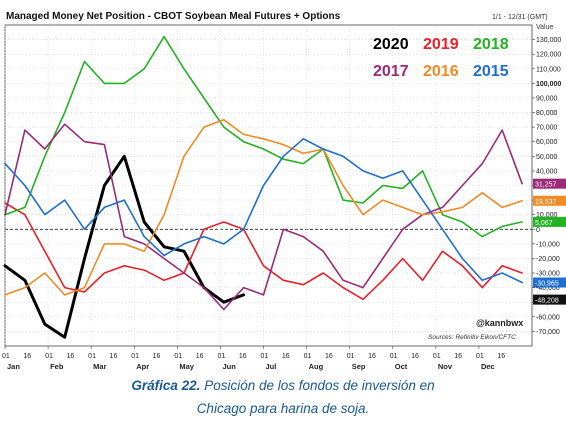 The image size is (566, 433). Describe the element at coordinates (547, 215) in the screenshot. I see `y-tick-label: 10,000` at that location.